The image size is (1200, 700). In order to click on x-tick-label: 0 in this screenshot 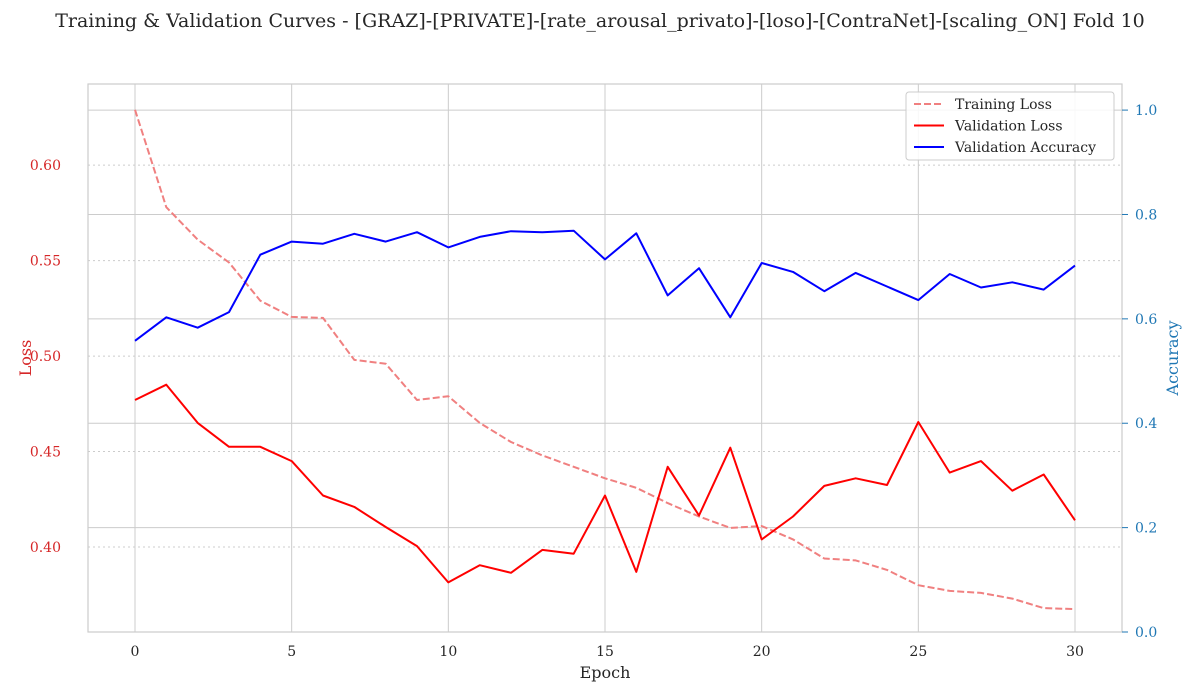, I will do `click(135, 652)`.